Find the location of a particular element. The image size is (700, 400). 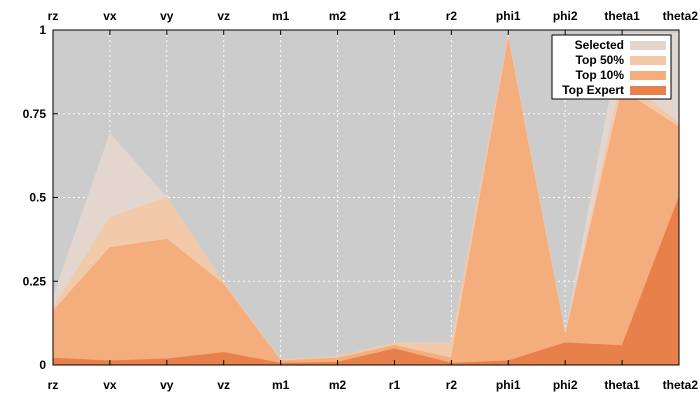

x-tick-label-top: phi2 is located at coordinates (565, 16).